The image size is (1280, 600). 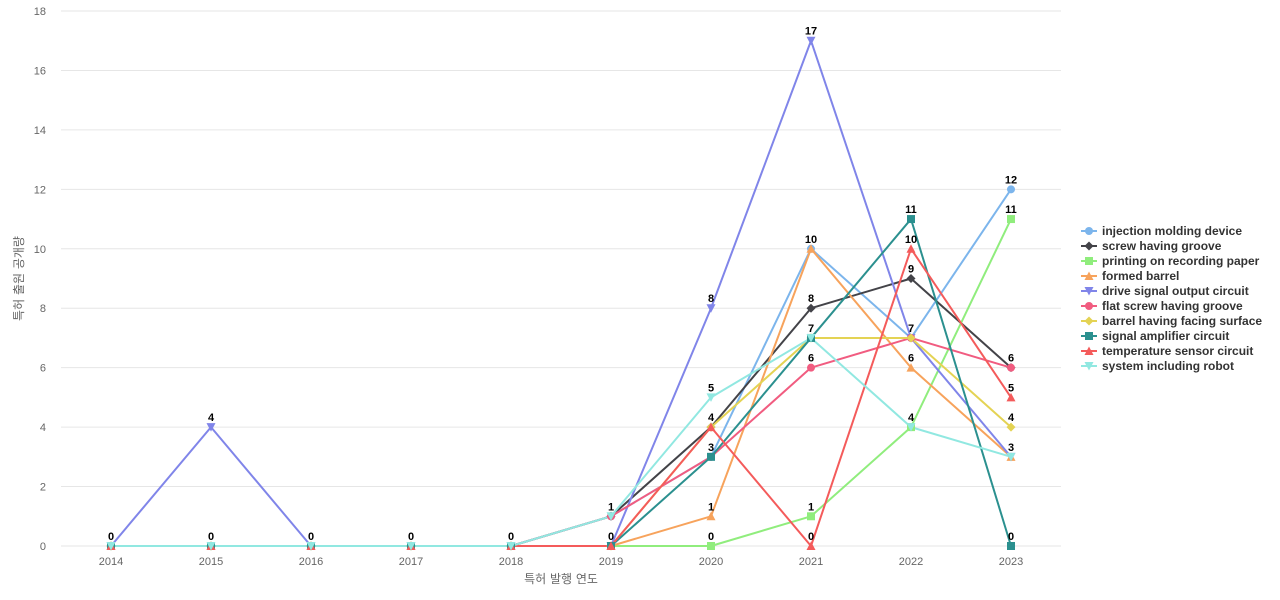 I want to click on legend-item: formed barrel, so click(x=1130, y=276).